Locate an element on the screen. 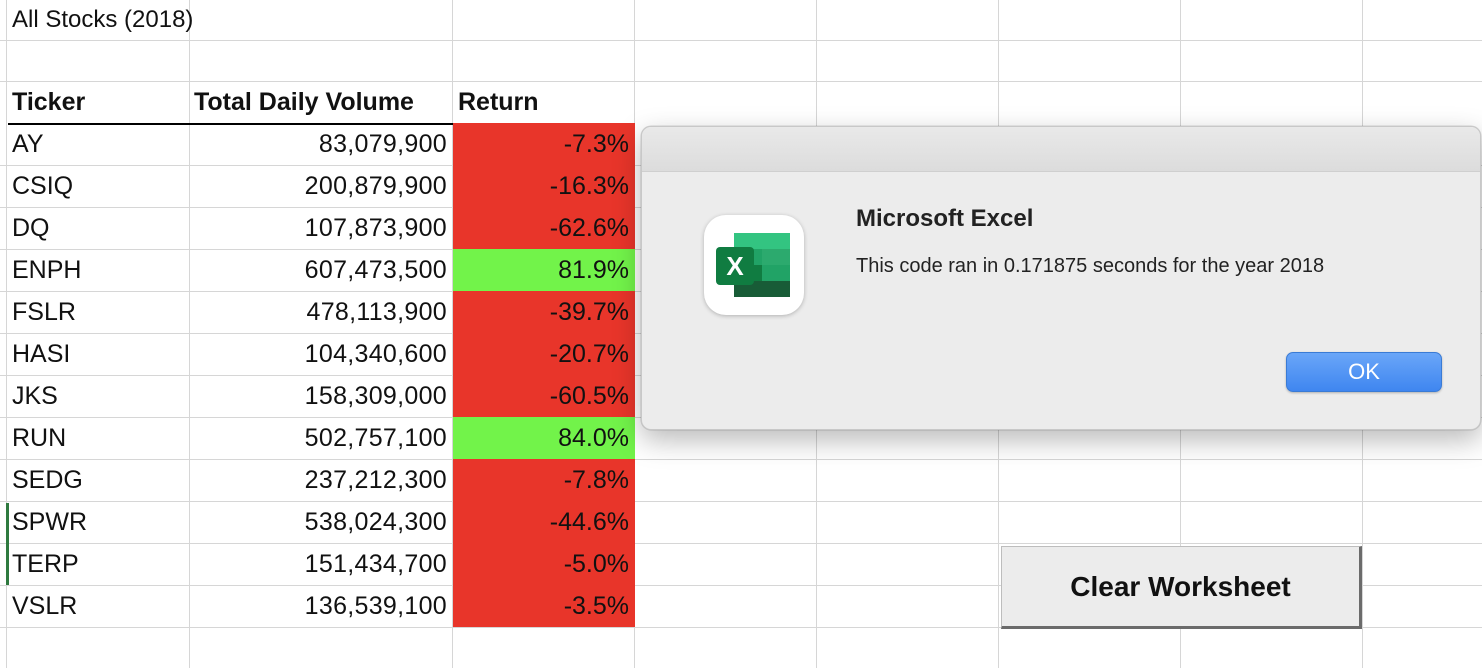  return-cell: -44.6% is located at coordinates (544, 522).